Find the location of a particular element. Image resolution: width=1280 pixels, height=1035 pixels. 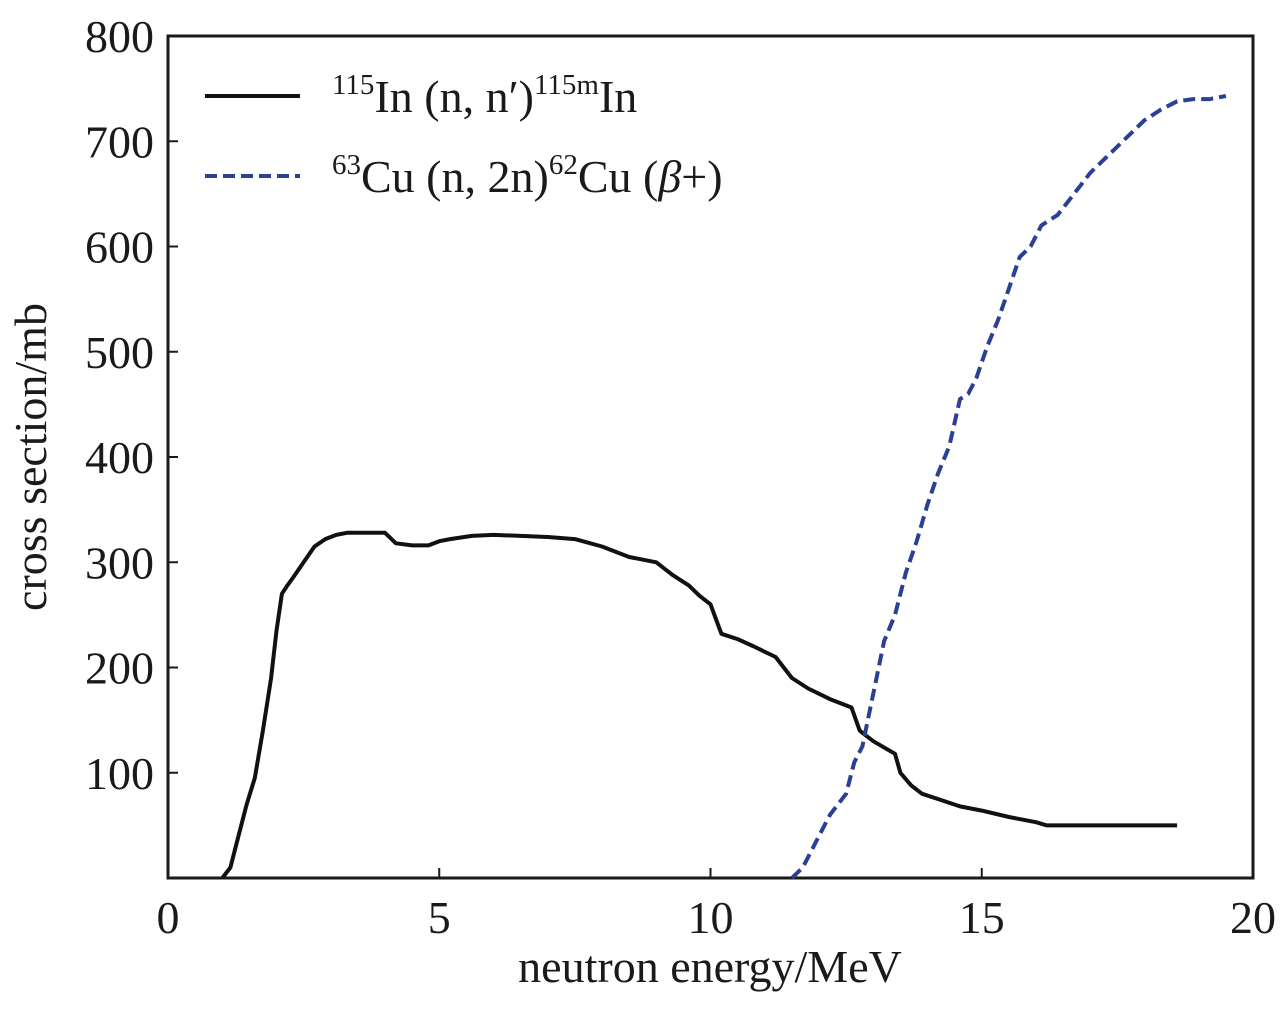

x-tick-label-5: 5 is located at coordinates (439, 917).